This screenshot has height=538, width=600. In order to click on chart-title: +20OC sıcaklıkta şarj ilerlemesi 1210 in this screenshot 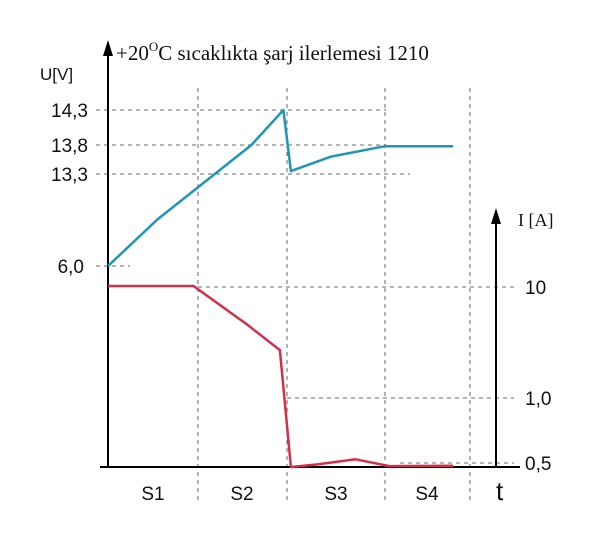, I will do `click(272, 52)`.